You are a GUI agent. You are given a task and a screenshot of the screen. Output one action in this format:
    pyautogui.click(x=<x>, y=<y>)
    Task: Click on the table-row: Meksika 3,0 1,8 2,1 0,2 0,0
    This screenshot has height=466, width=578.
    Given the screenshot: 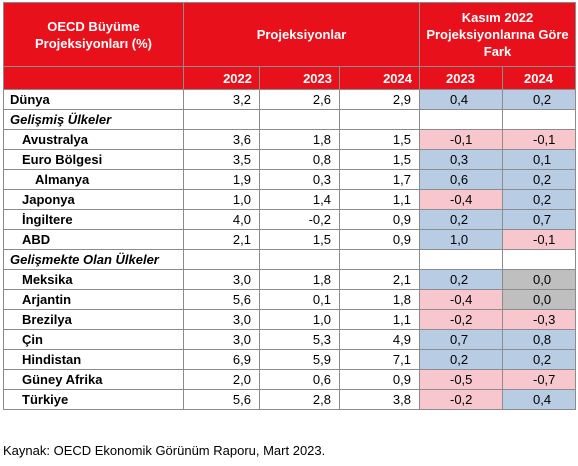 What is the action you would take?
    pyautogui.click(x=290, y=279)
    